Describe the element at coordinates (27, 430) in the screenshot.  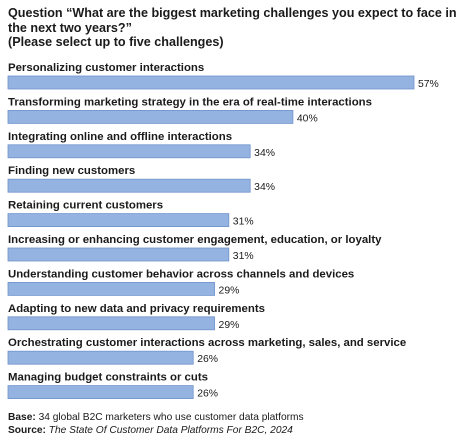
I see `footer-source-label: Source:` at that location.